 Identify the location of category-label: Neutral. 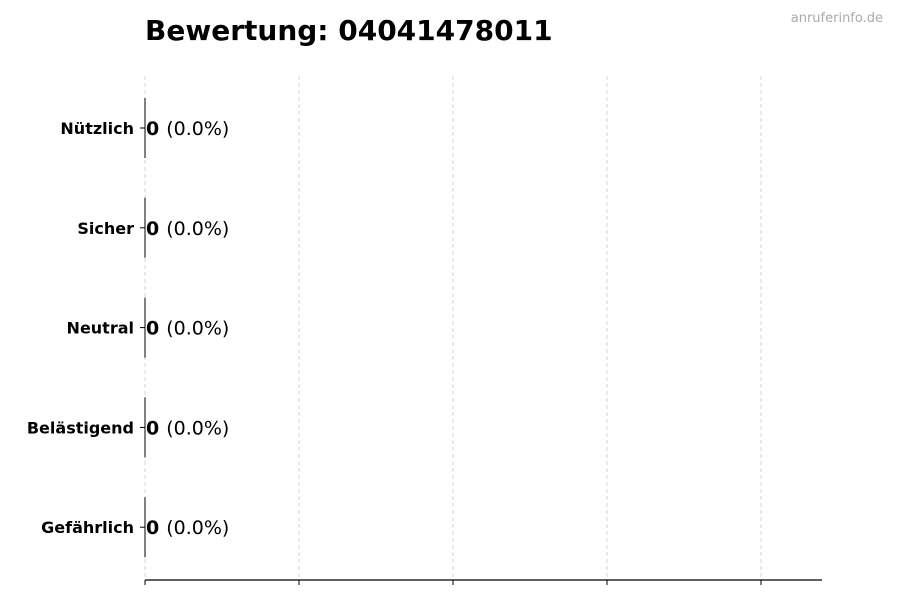
(100, 328).